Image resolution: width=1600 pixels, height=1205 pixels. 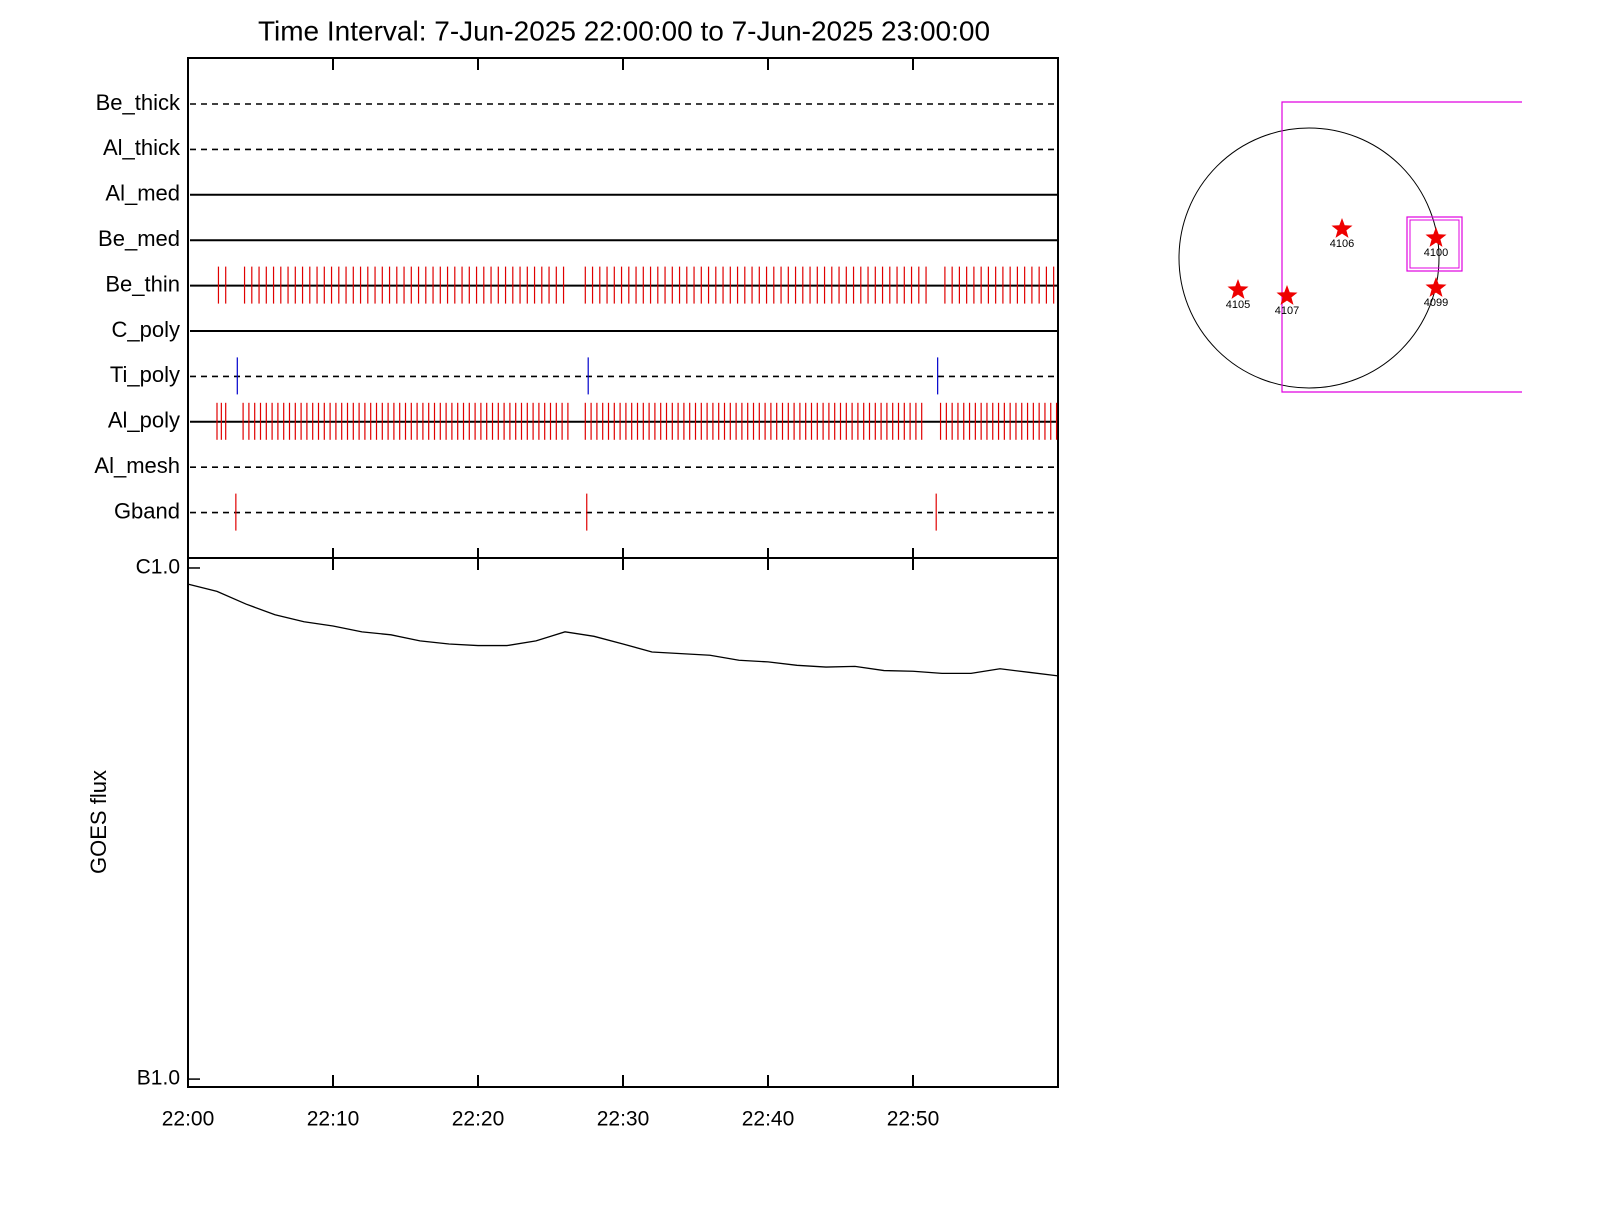 I want to click on x-tick-label: 22:10, so click(x=333, y=1119).